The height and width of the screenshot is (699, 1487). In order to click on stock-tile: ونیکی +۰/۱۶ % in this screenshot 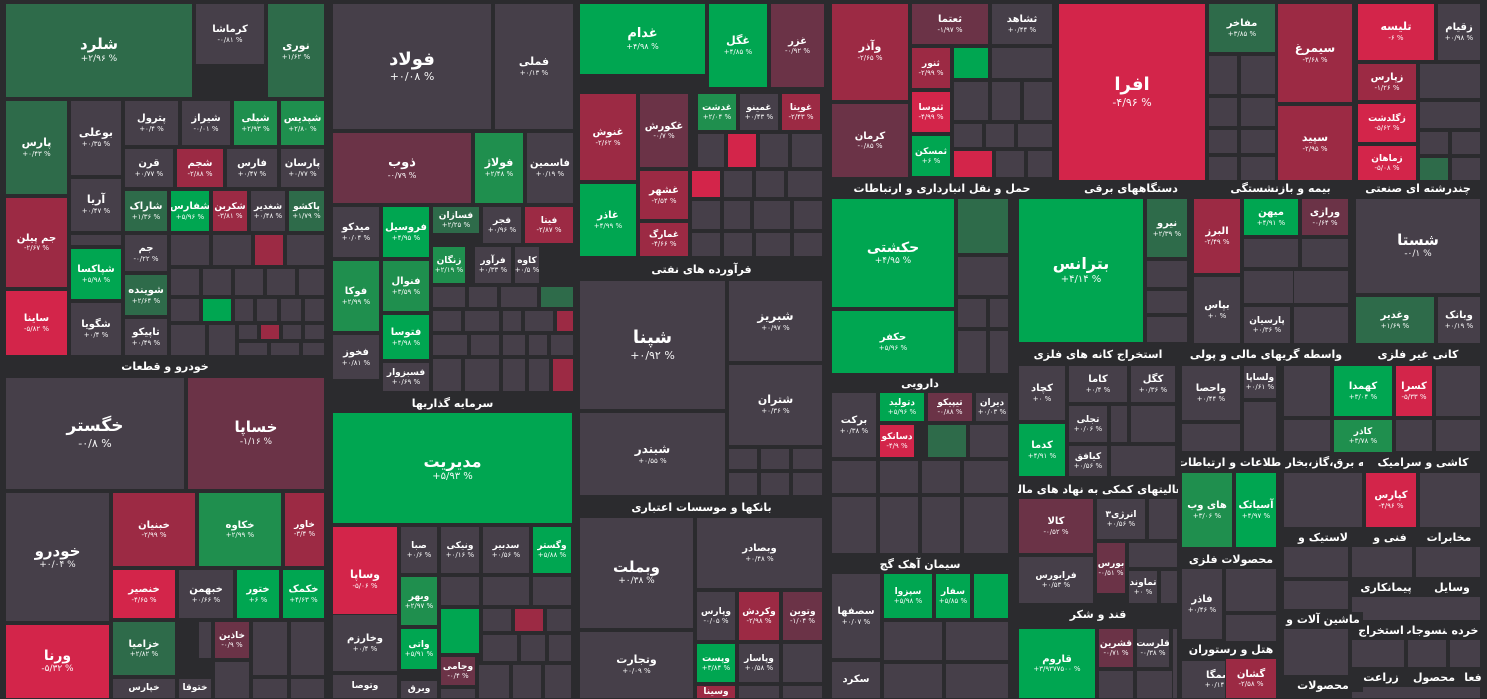, I will do `click(460, 550)`.